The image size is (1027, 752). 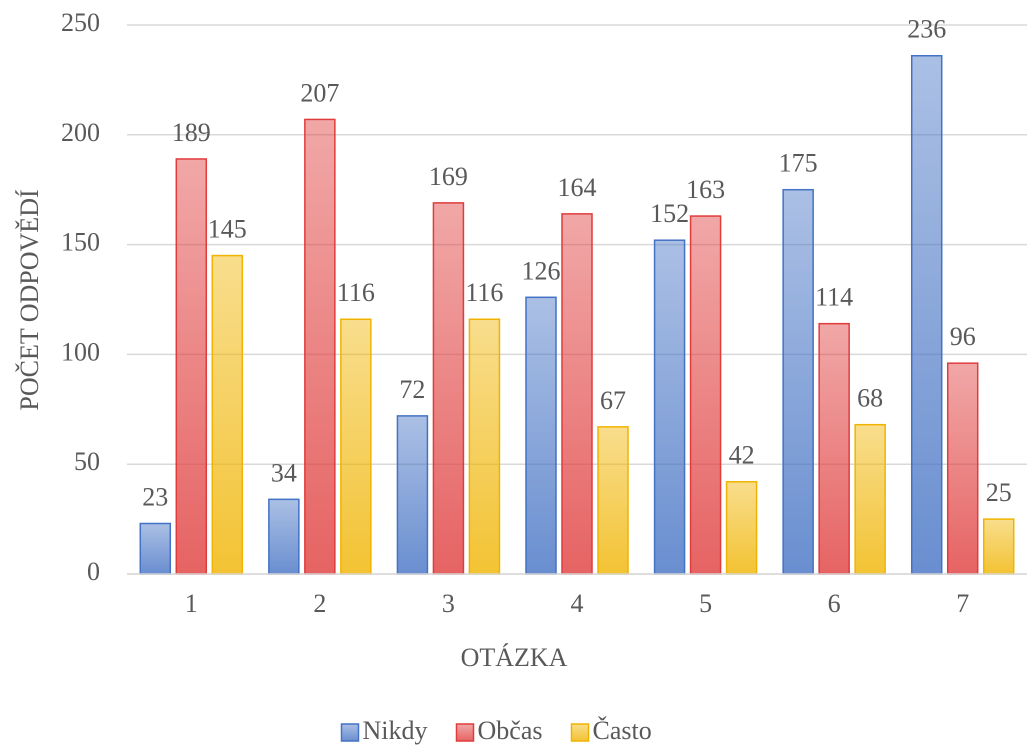 What do you see at coordinates (514, 657) in the screenshot?
I see `x-axis-label: OTÁZKA` at bounding box center [514, 657].